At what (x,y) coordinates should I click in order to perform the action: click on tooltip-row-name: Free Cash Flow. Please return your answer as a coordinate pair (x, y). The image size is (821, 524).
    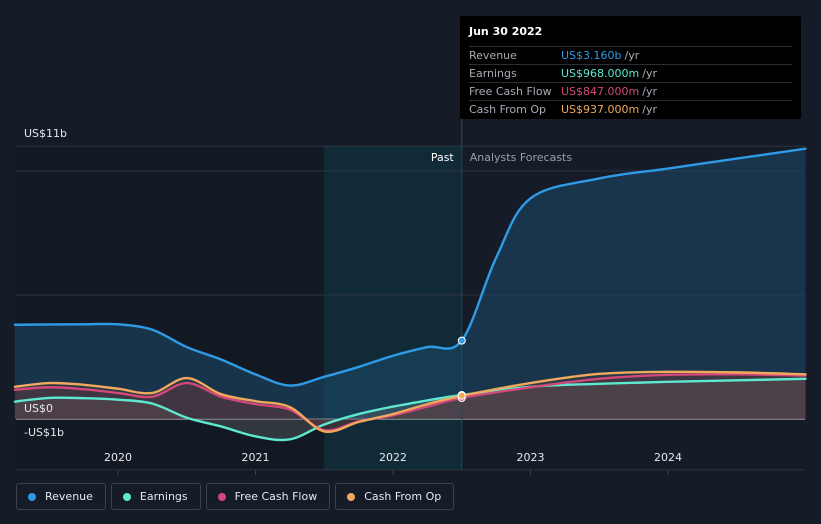
    Looking at the image, I should click on (510, 91).